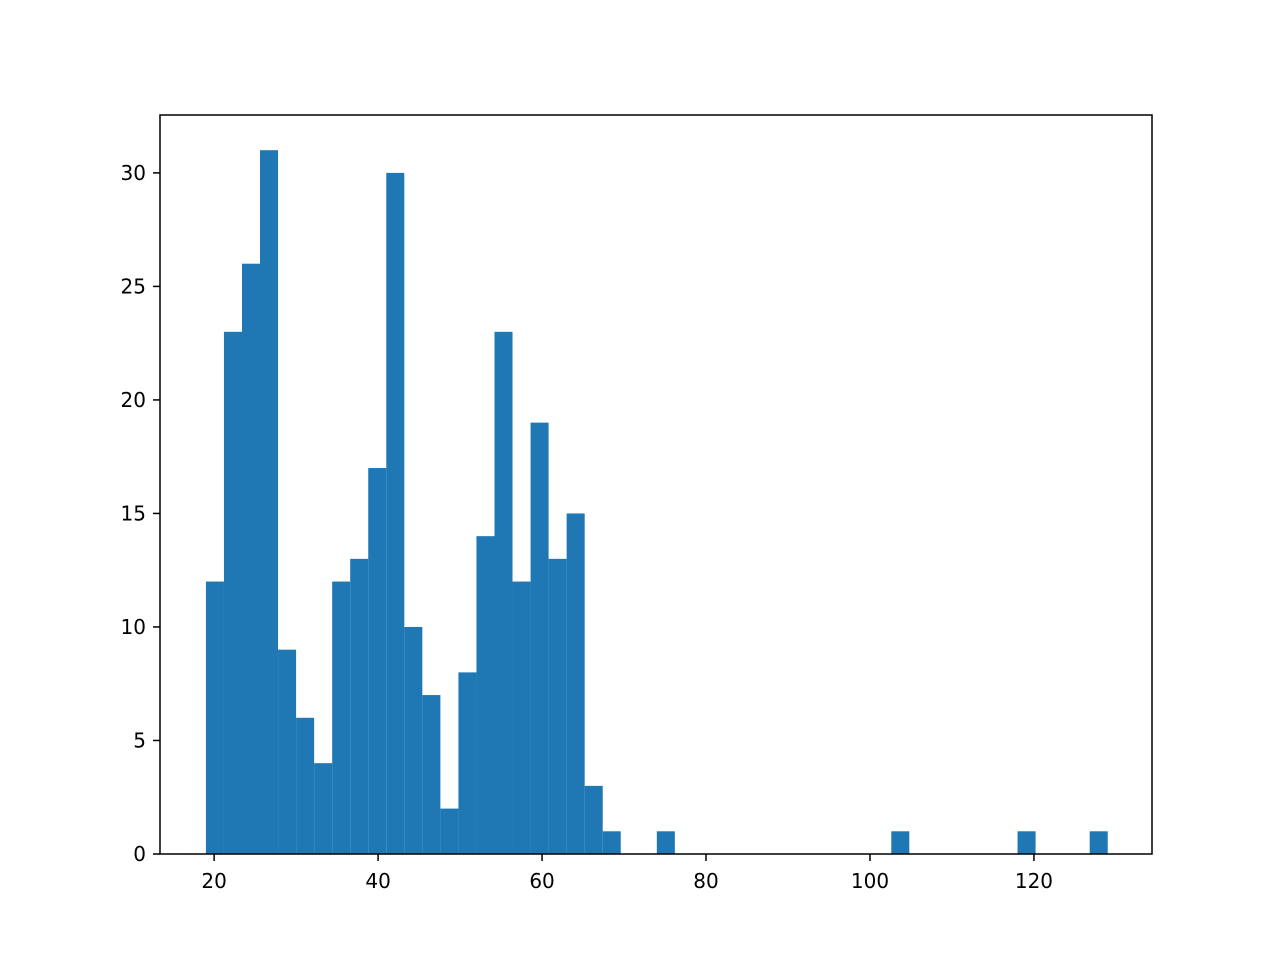 The image size is (1280, 964). I want to click on y-tick-label: 10, so click(133, 627).